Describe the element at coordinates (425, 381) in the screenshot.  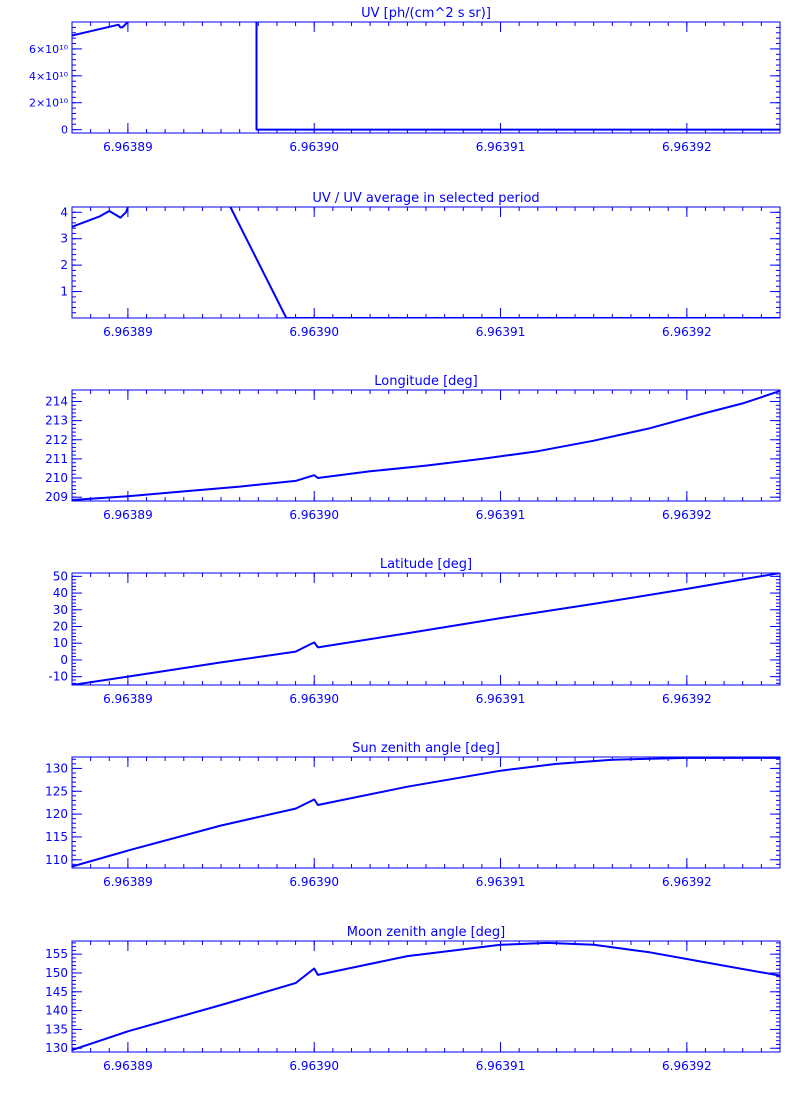
I see `chart-title: Longitude [deg]` at that location.